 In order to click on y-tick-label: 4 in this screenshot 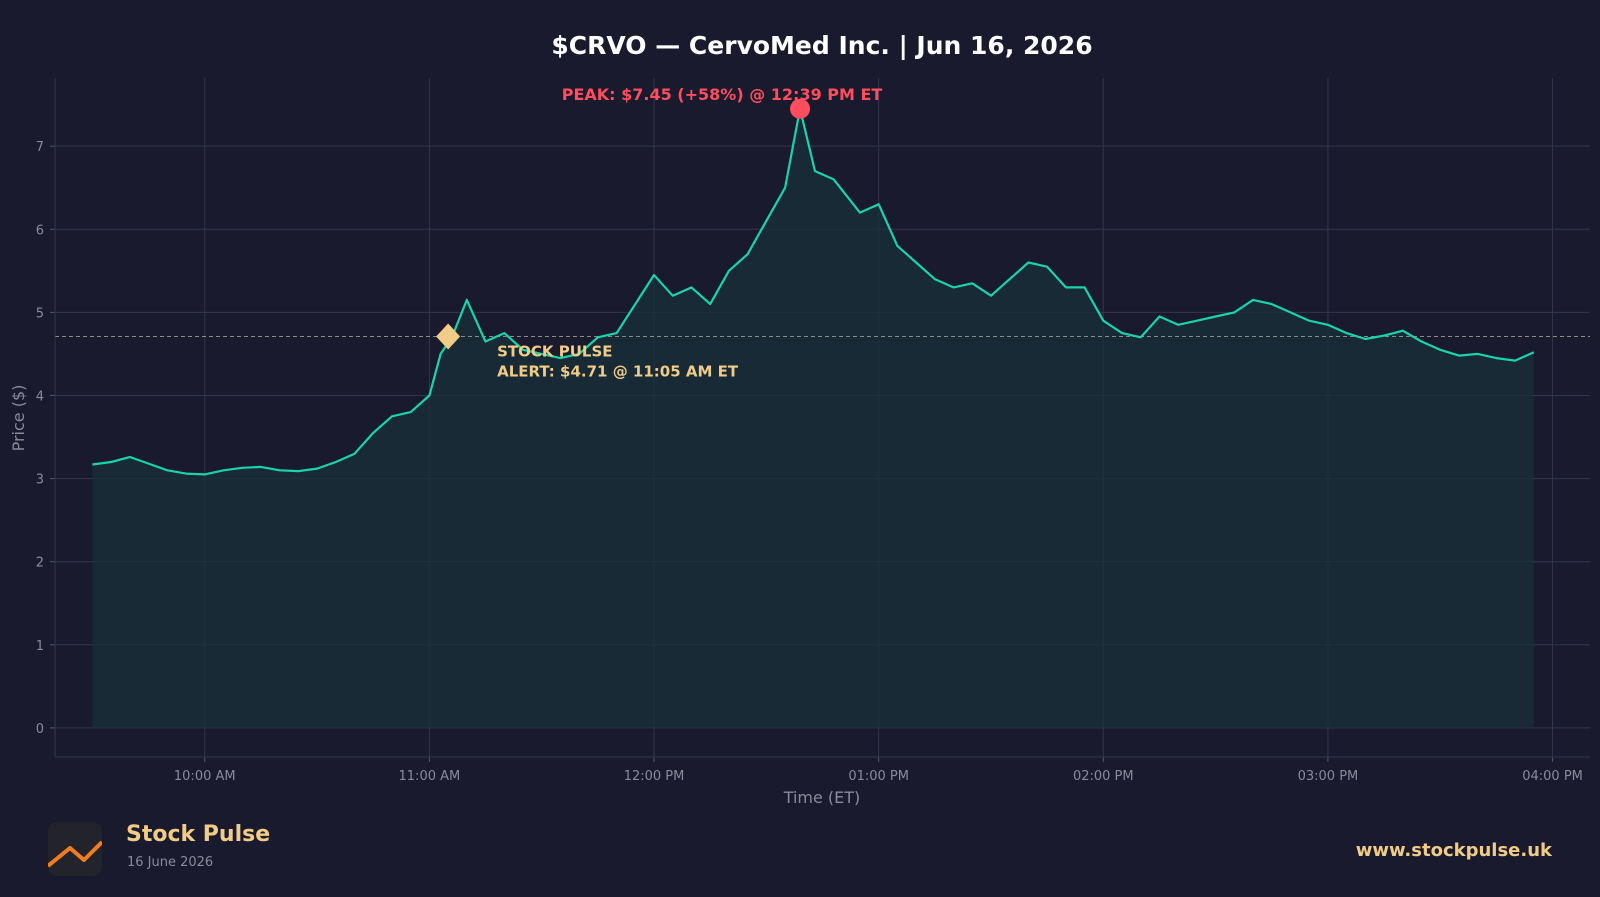, I will do `click(40, 396)`.